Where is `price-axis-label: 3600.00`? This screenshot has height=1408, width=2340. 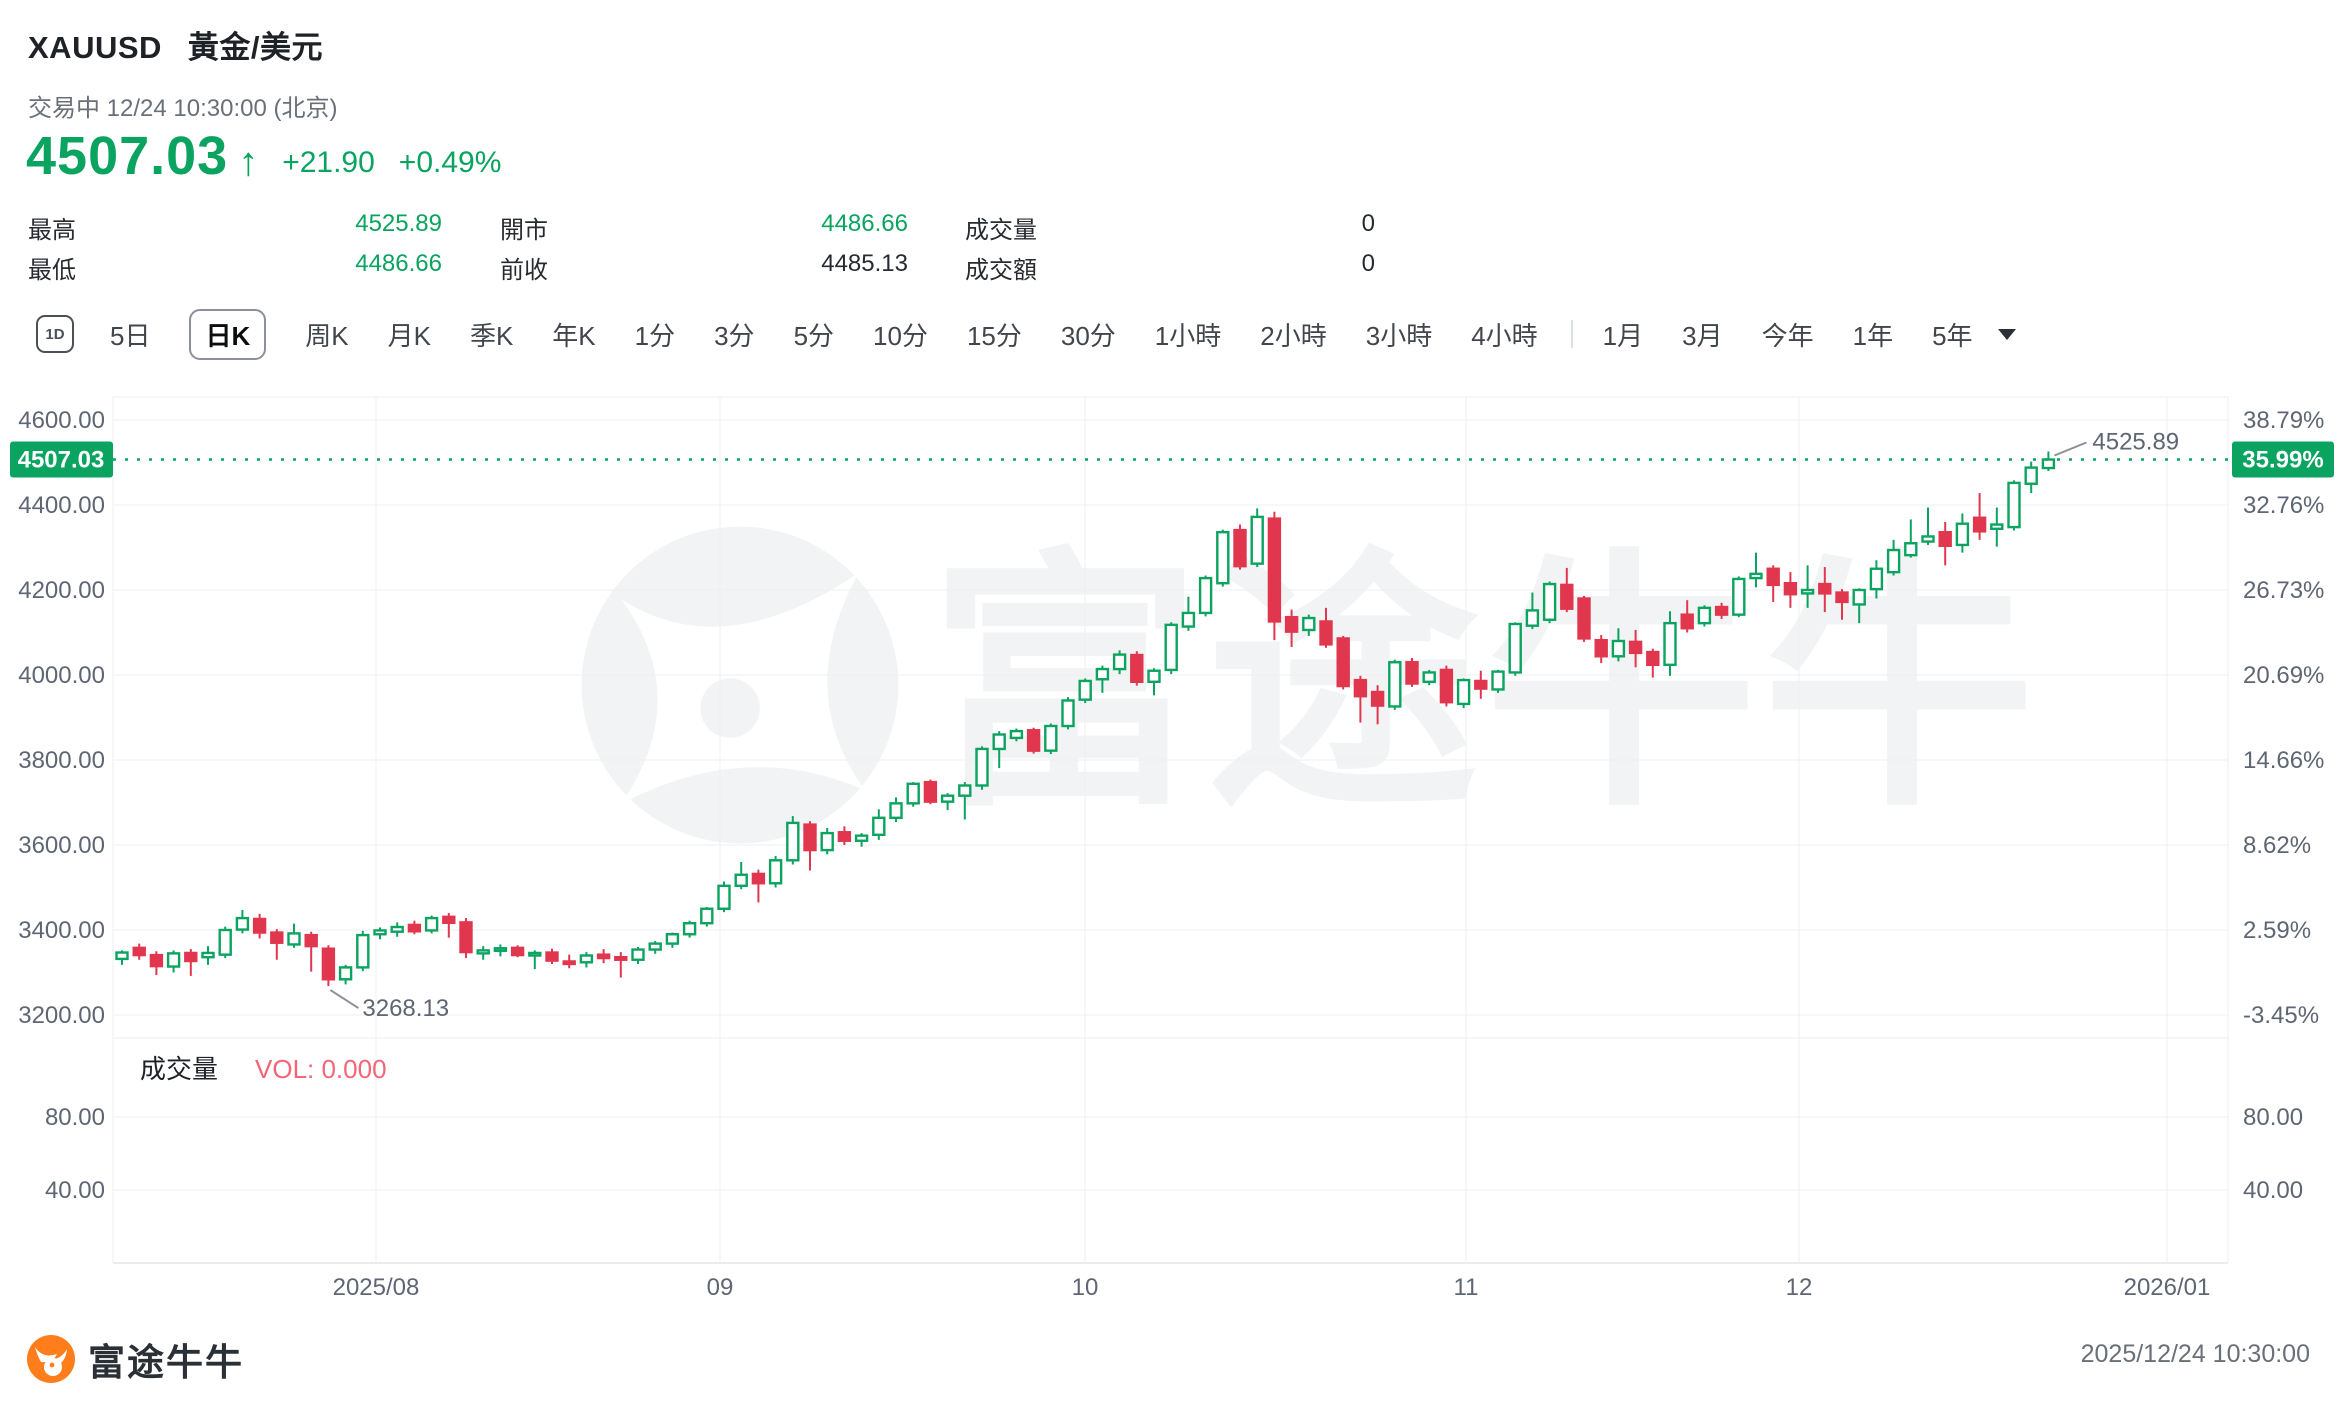
price-axis-label: 3600.00 is located at coordinates (61, 845).